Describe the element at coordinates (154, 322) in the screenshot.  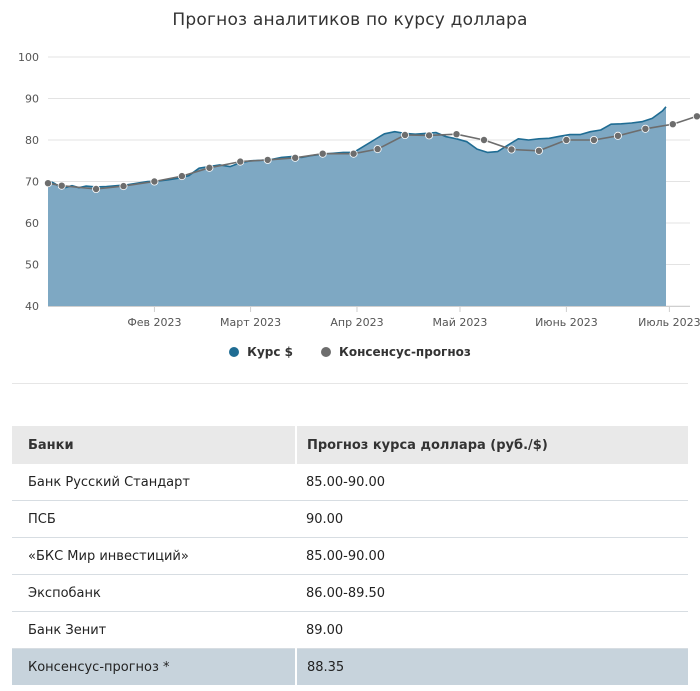
I see `x-tick-label: Фев 2023` at that location.